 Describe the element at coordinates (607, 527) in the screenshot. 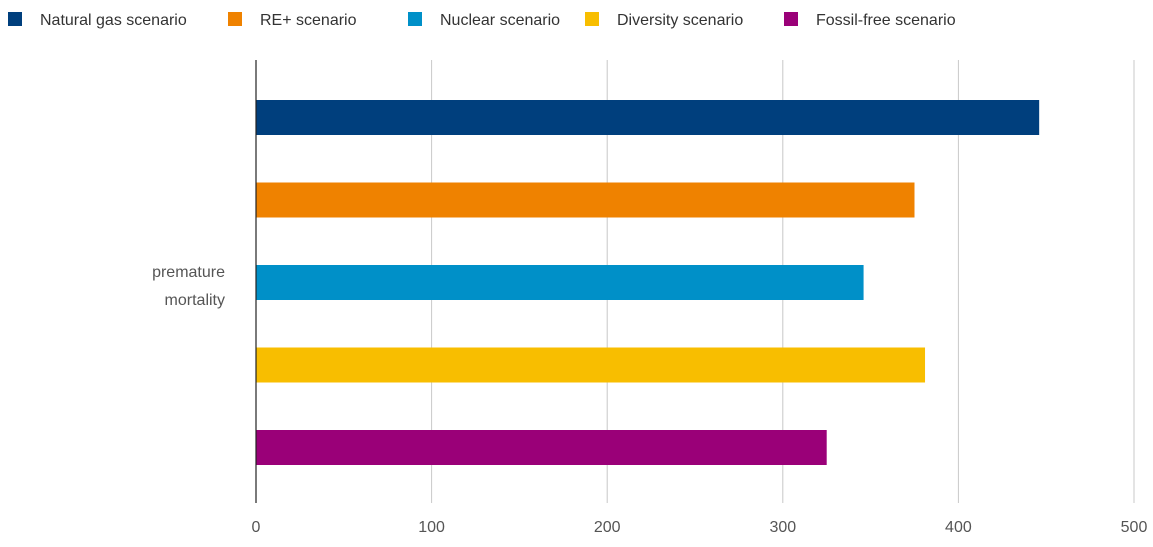

I see `x-tick-label-200: 200` at that location.